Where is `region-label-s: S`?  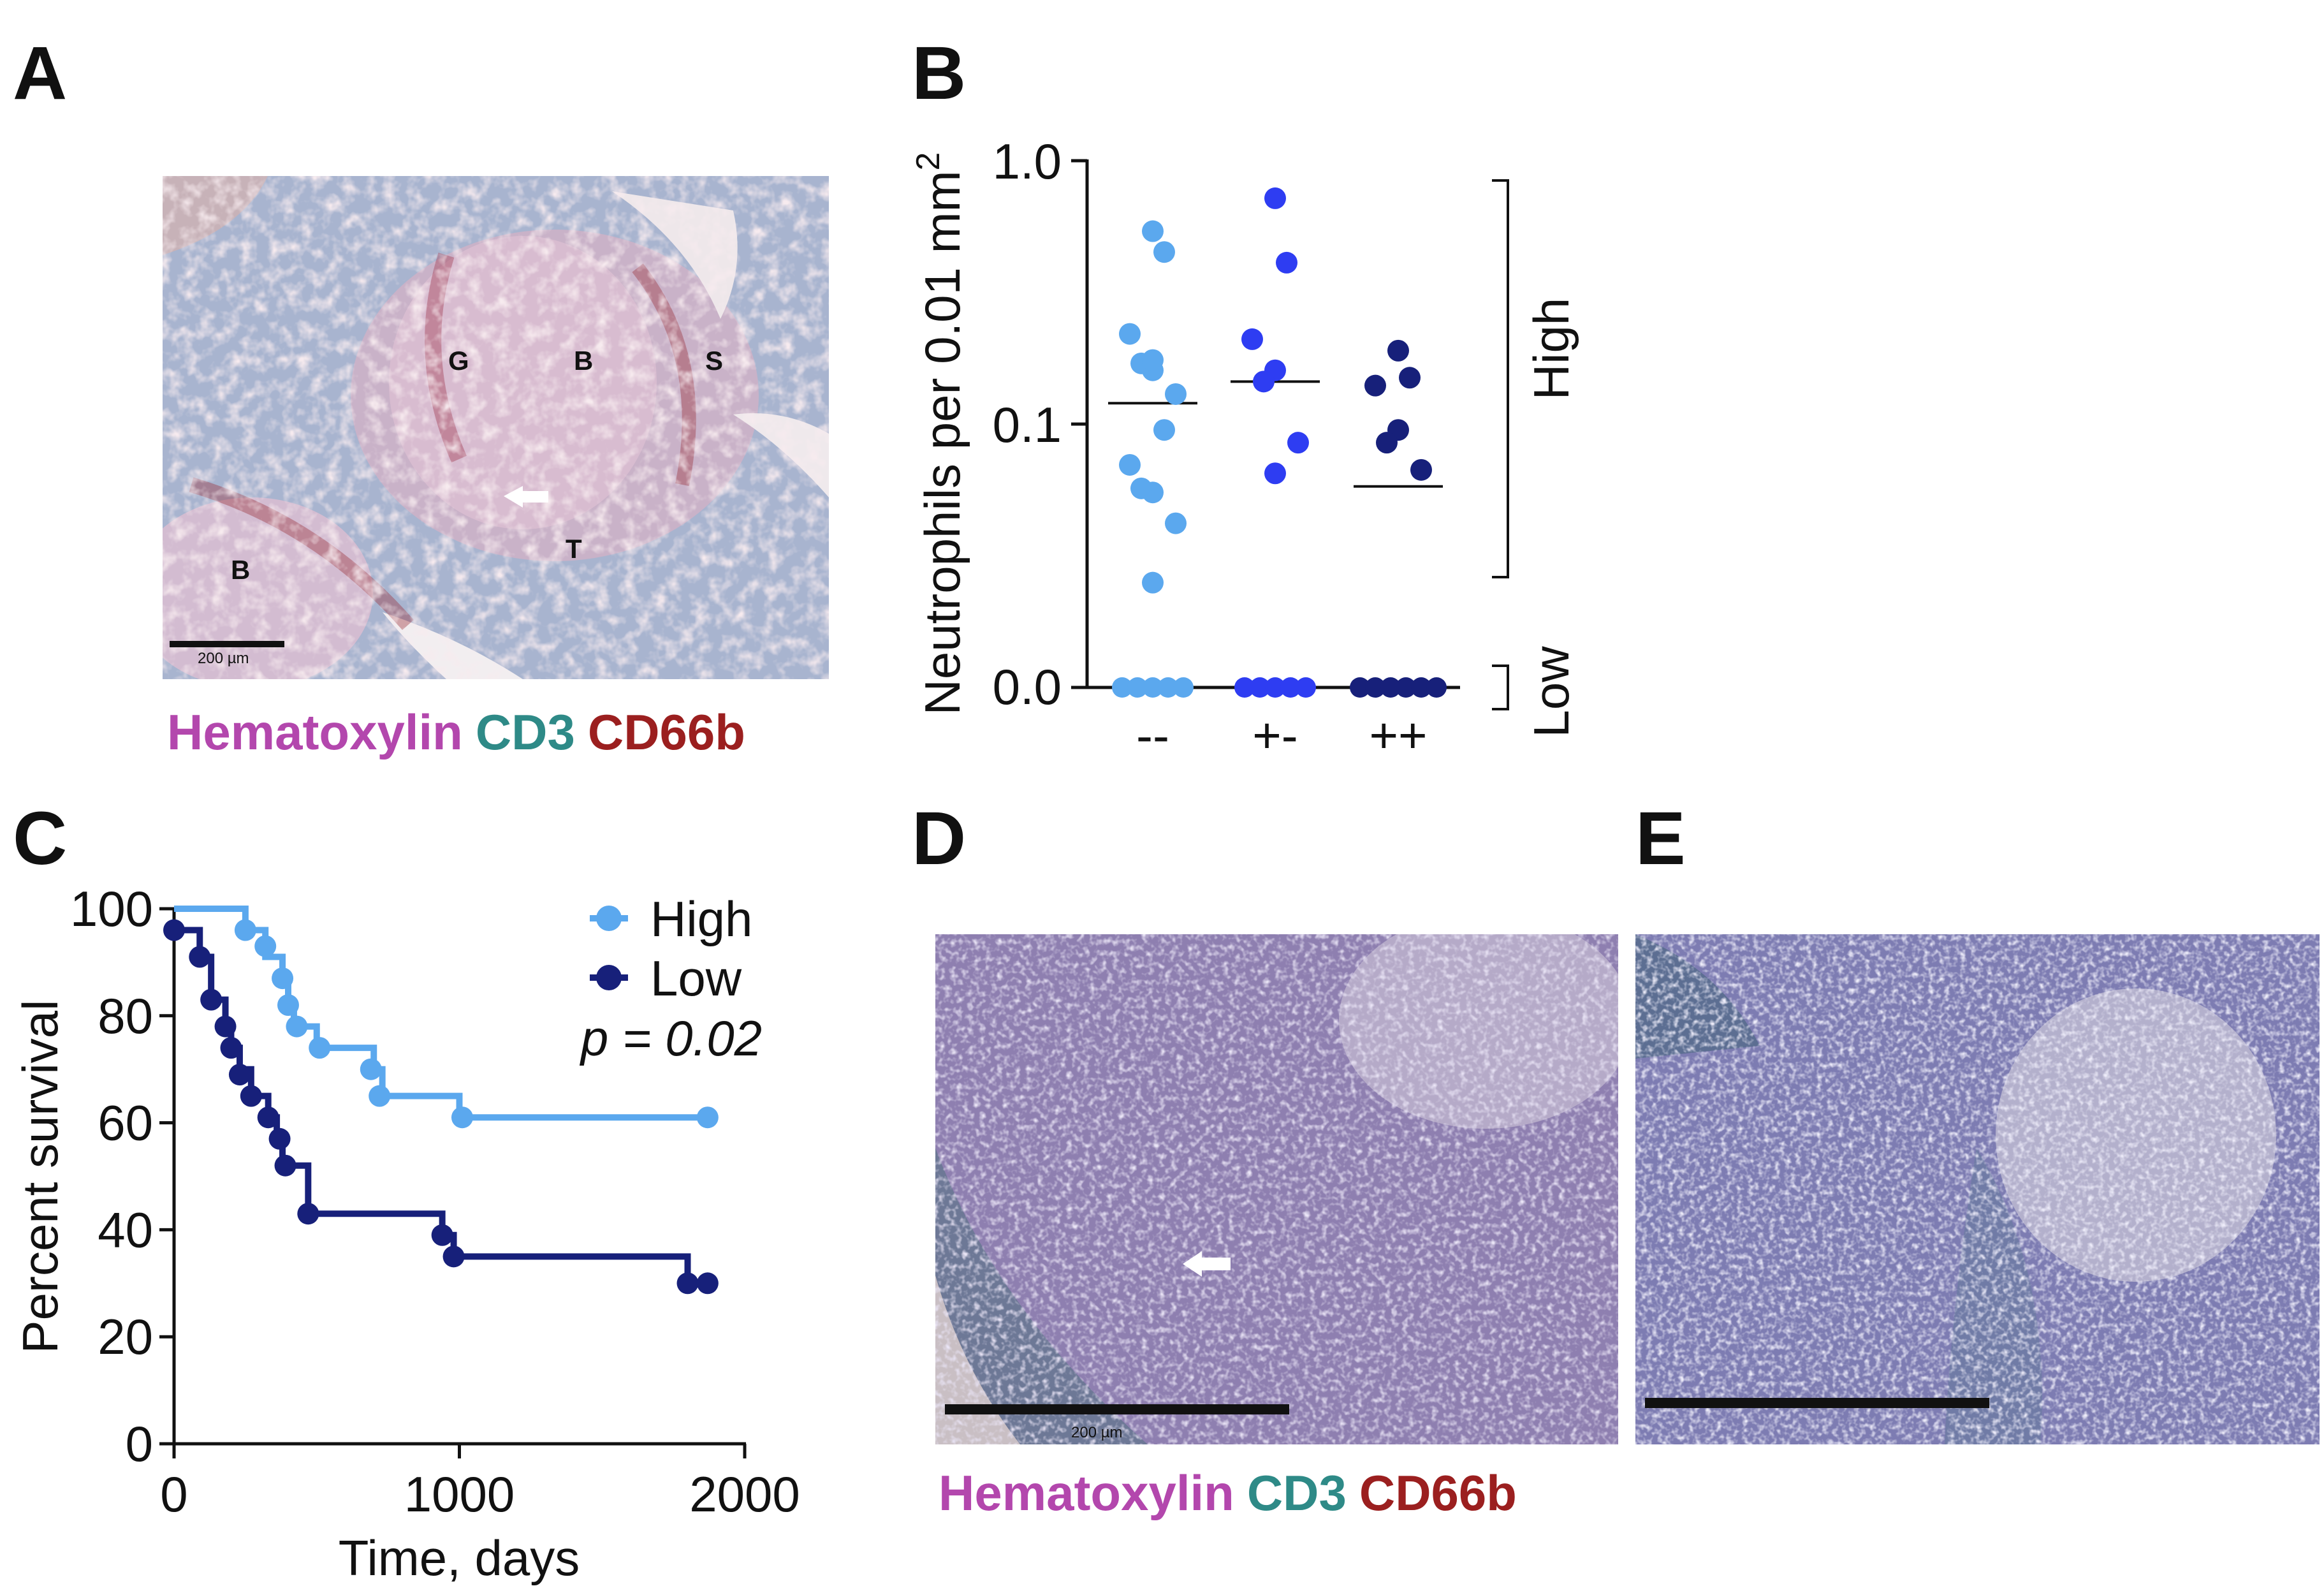
region-label-s: S is located at coordinates (714, 361).